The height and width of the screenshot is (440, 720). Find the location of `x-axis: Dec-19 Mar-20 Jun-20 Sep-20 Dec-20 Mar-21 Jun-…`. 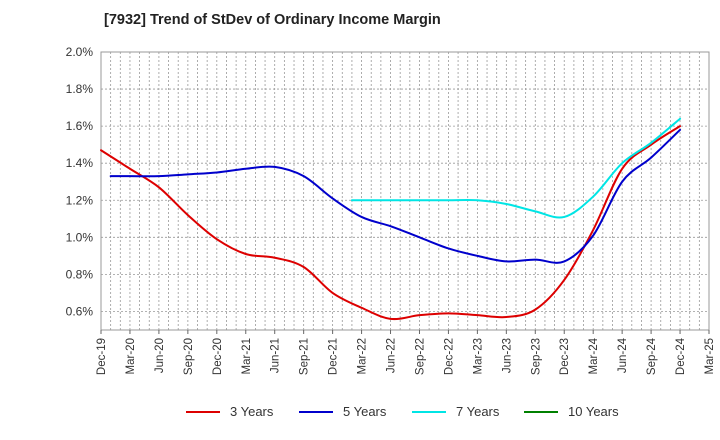

x-axis: Dec-19 Mar-20 Jun-20 Sep-20 Dec-20 Mar-21 Jun-… is located at coordinates (406, 352).